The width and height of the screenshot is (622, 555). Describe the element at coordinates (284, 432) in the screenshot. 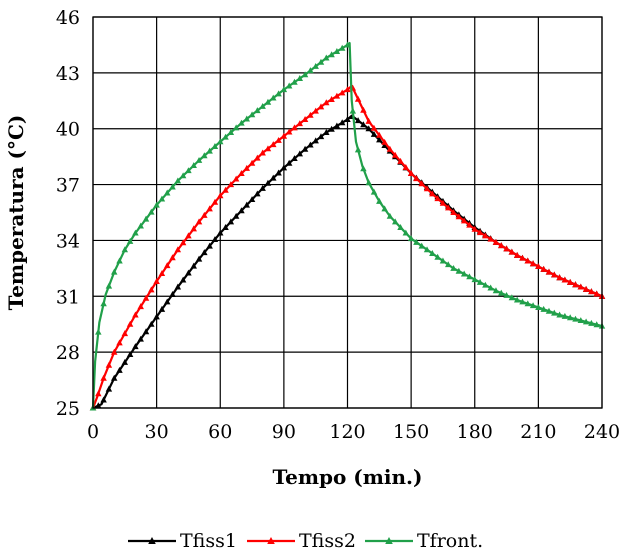

I see `x-tick-label: 90` at that location.